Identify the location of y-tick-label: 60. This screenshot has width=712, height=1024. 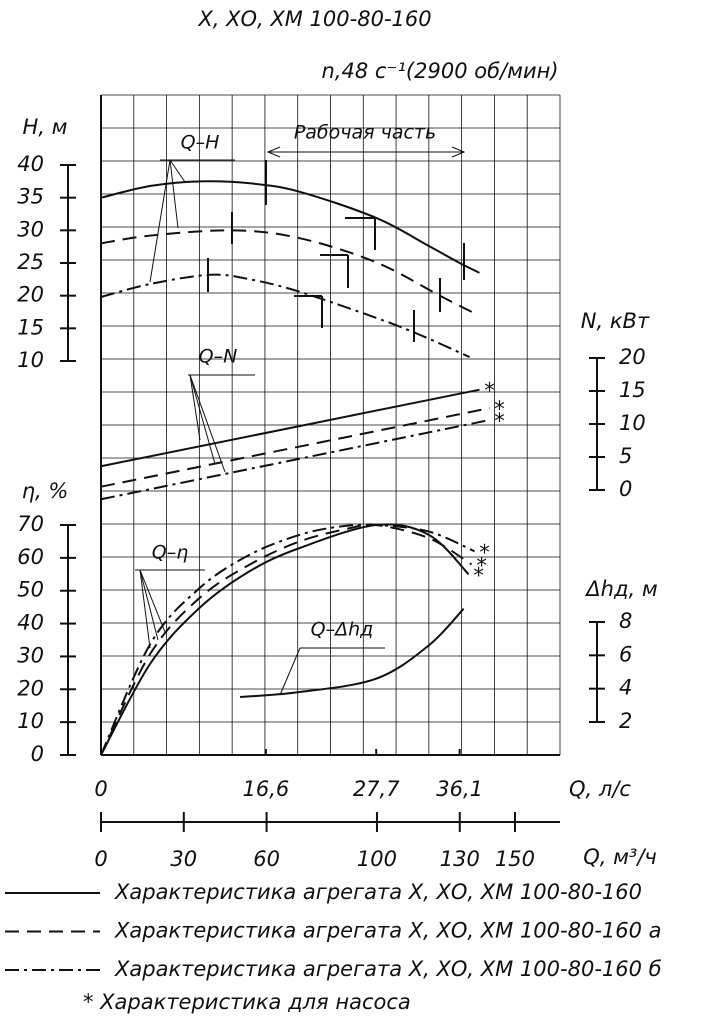
(30, 557).